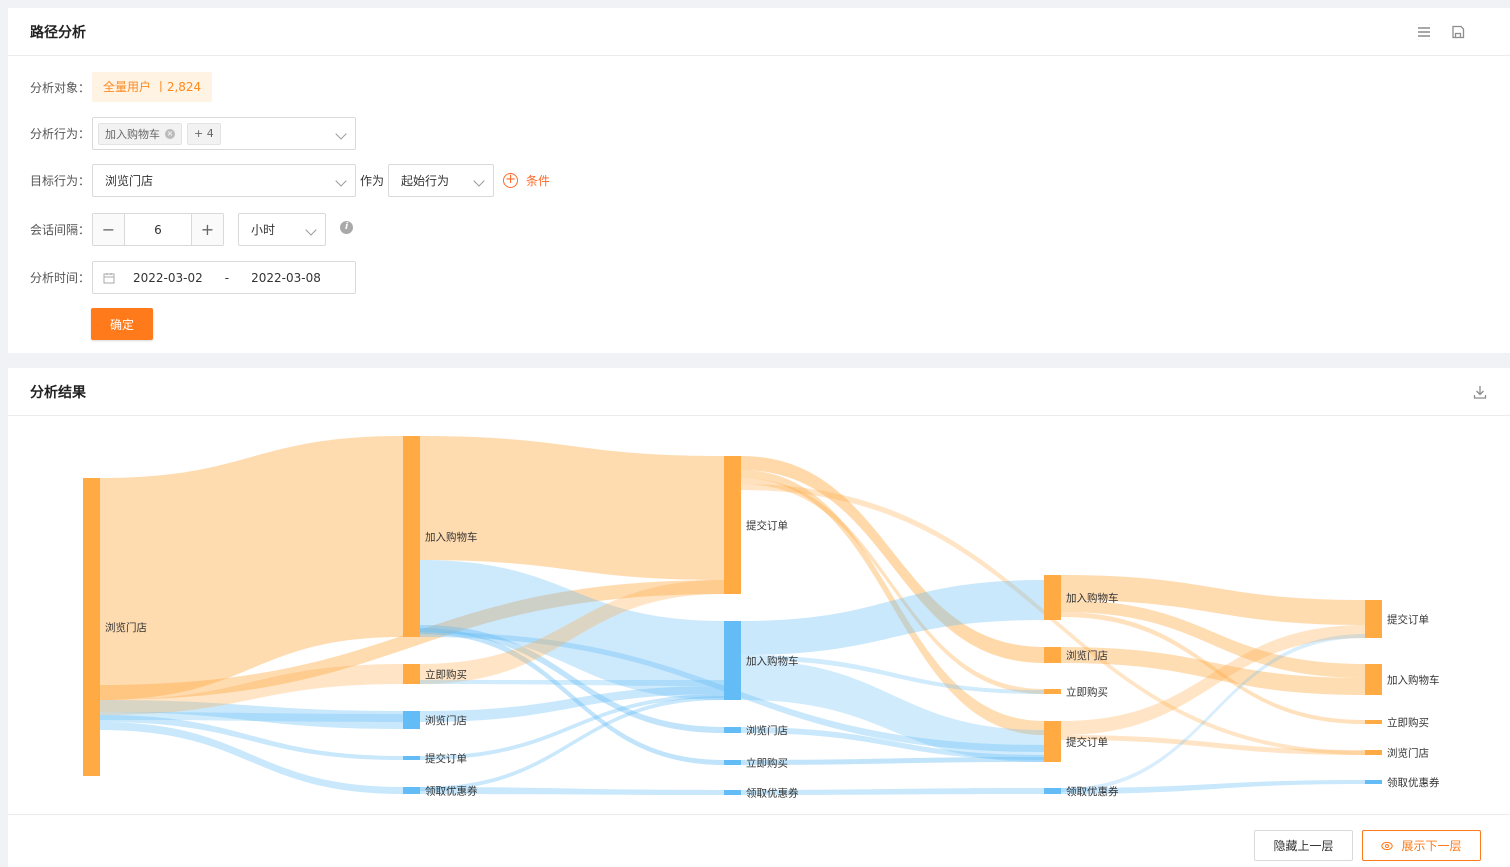  I want to click on show-next-layer-button: 展示下一层, so click(1421, 845).